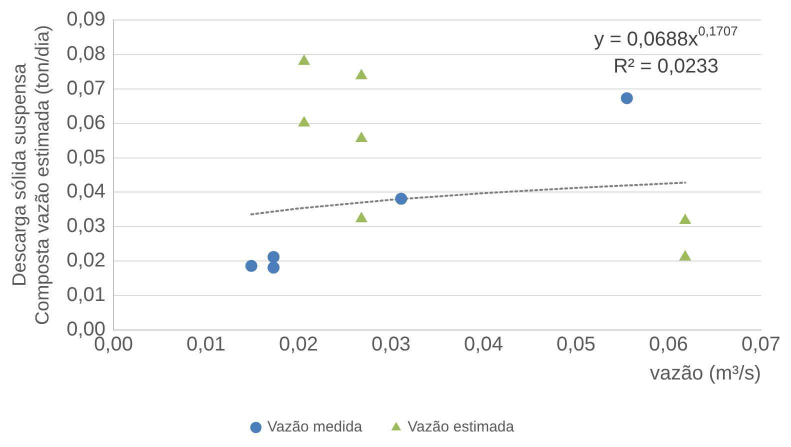 The width and height of the screenshot is (791, 447). I want to click on legend-label: Vazão estimada, so click(461, 427).